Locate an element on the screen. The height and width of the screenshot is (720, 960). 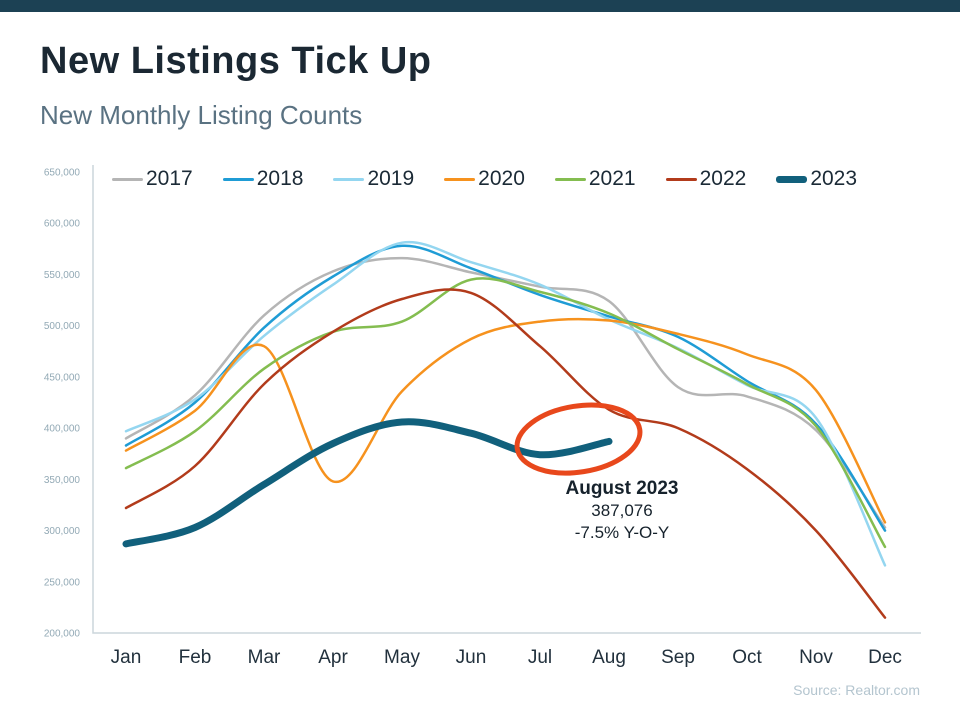
x-tick-label: Mar is located at coordinates (264, 657).